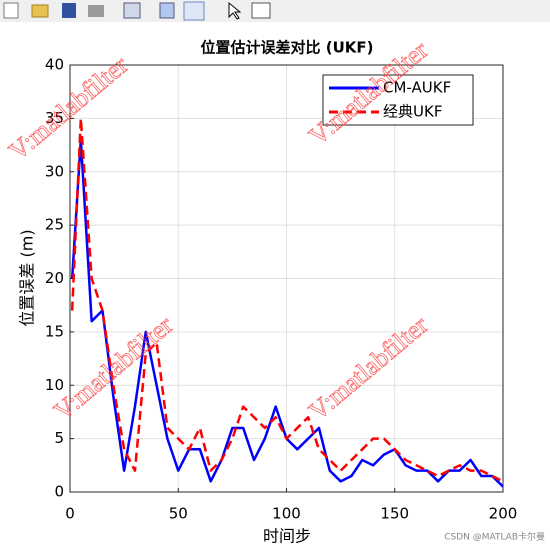 The height and width of the screenshot is (550, 550). What do you see at coordinates (54, 331) in the screenshot?
I see `y-tick-label: 15` at bounding box center [54, 331].